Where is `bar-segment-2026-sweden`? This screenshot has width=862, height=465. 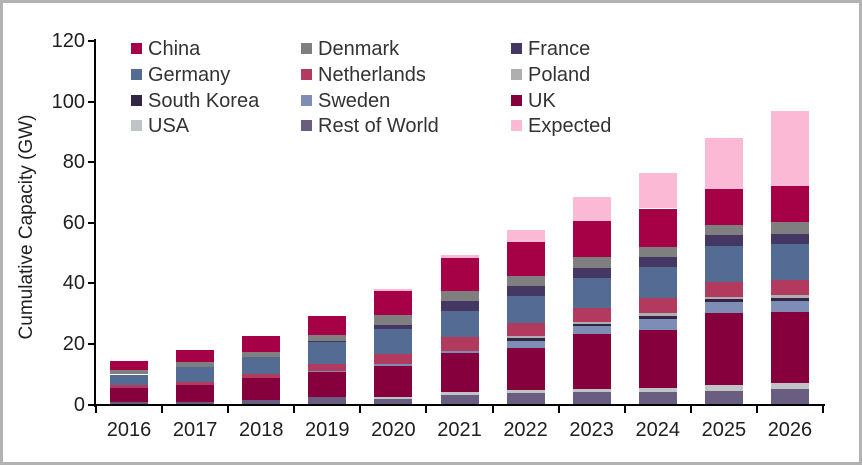
bar-segment-2026-sweden is located at coordinates (789, 306).